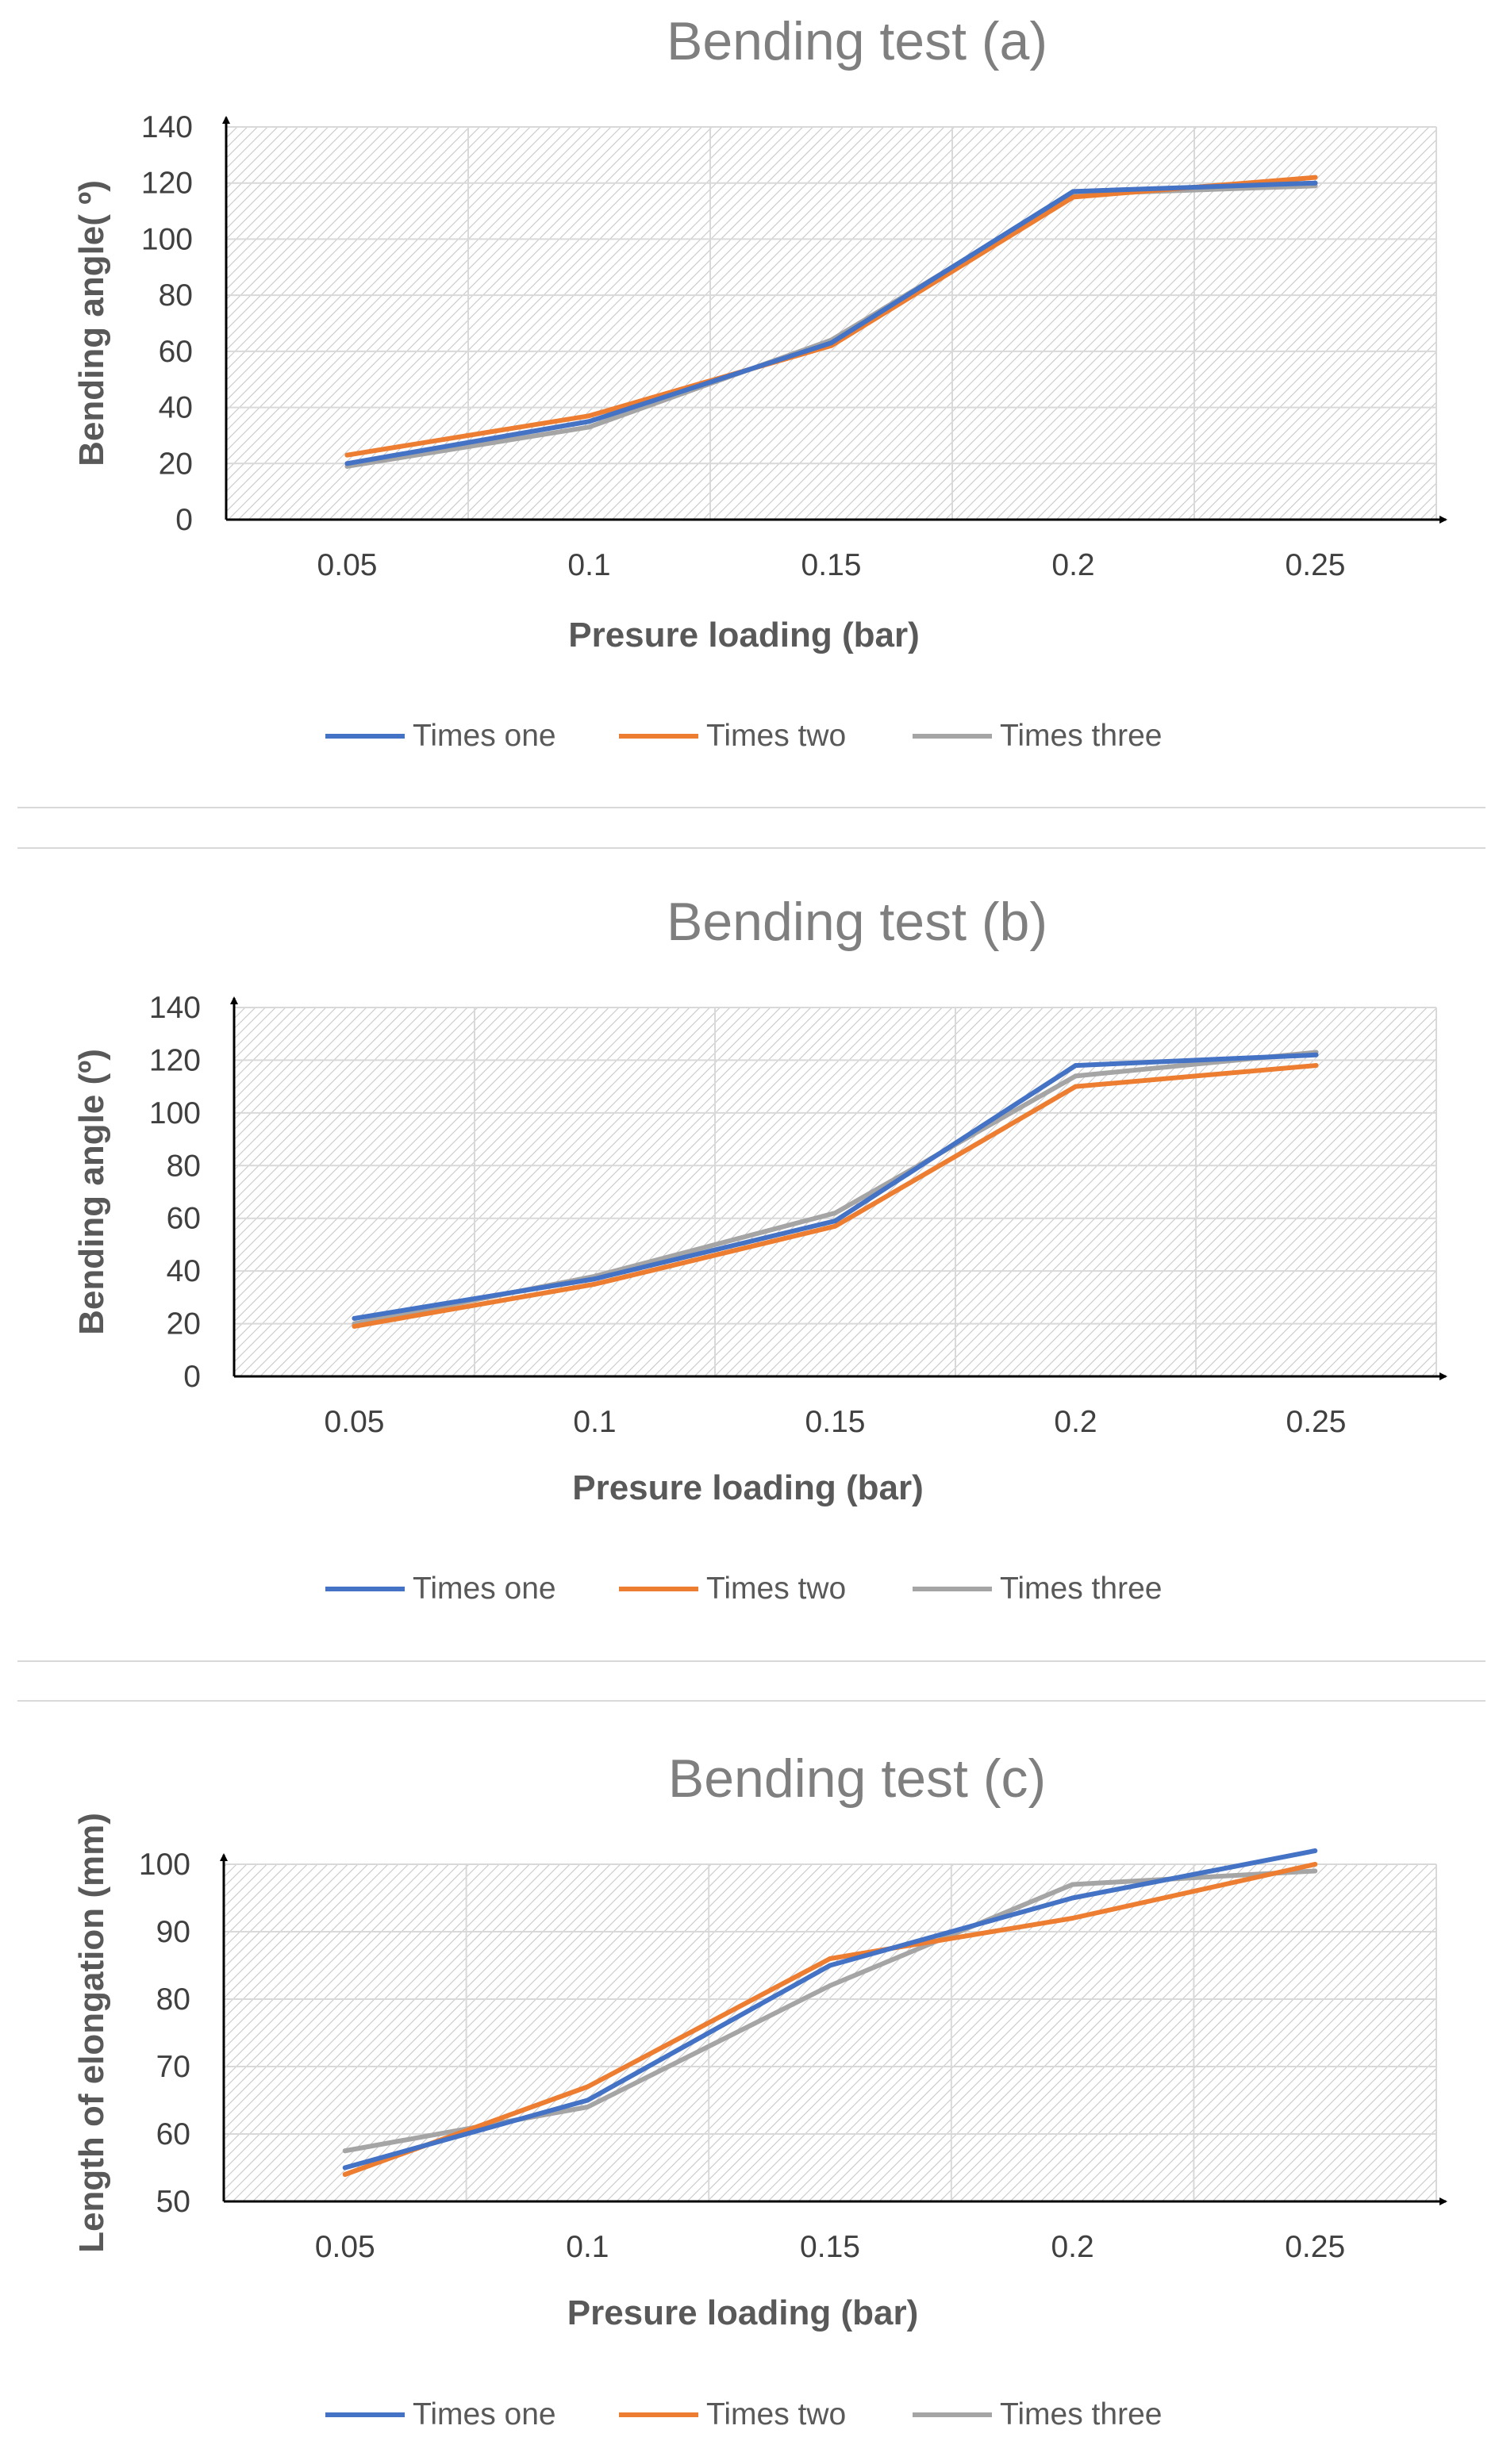 This screenshot has height=2464, width=1499. Describe the element at coordinates (857, 922) in the screenshot. I see `chart-title: Bending test (b)` at that location.